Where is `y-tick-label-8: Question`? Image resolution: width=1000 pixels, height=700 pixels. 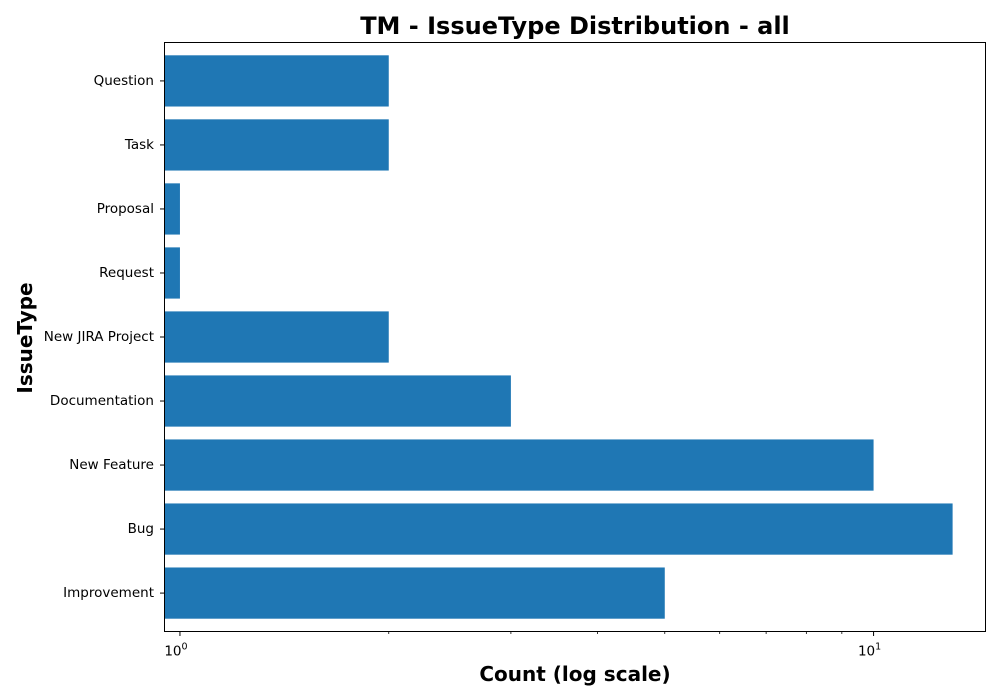
y-tick-label-8: Question is located at coordinates (124, 81).